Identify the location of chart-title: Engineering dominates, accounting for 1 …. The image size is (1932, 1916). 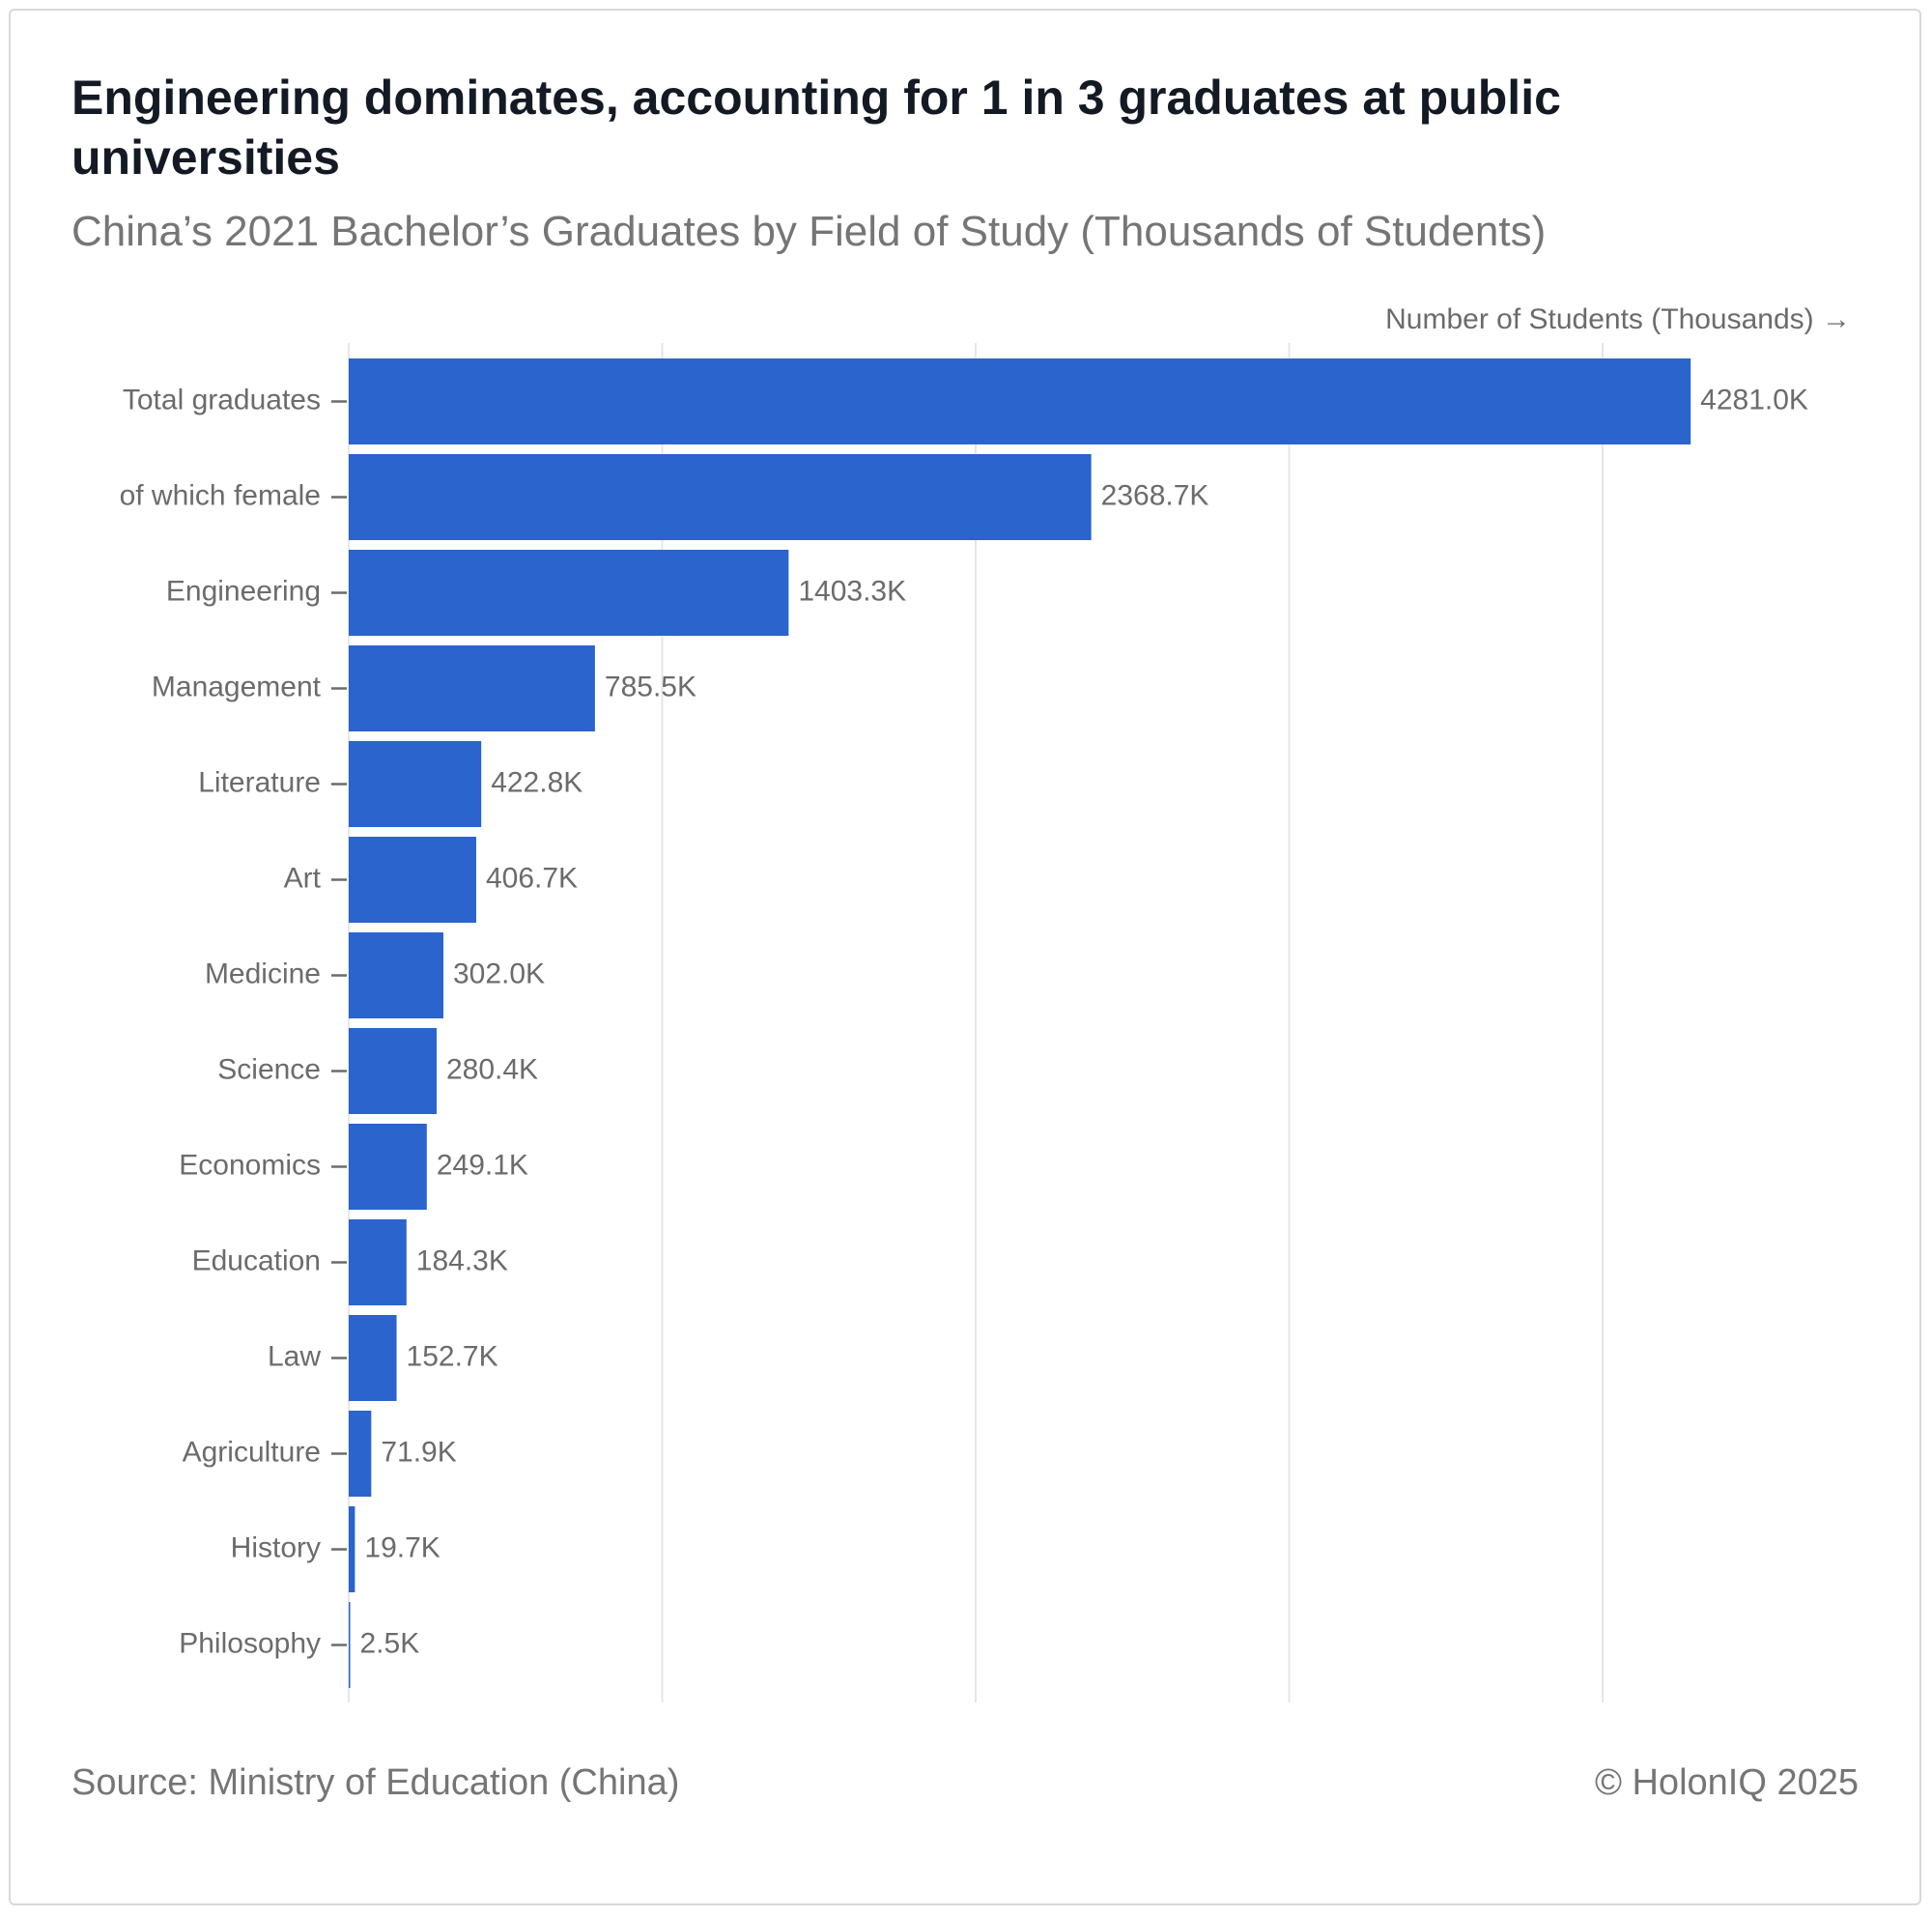
(816, 128).